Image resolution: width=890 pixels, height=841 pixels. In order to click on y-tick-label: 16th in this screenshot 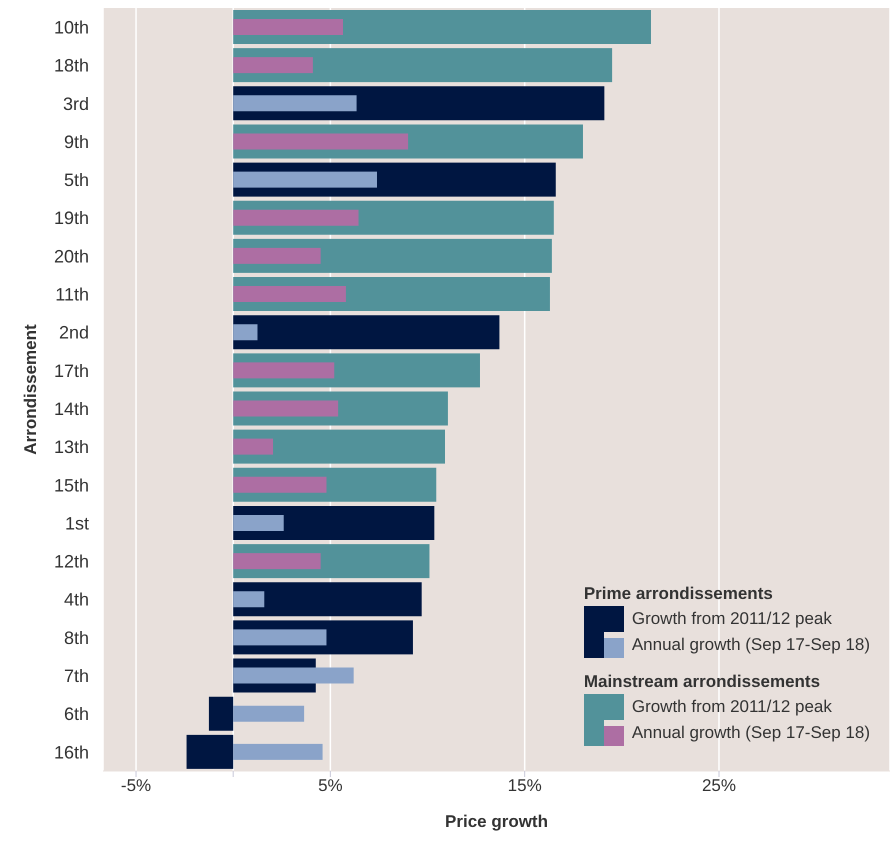, I will do `click(71, 752)`.